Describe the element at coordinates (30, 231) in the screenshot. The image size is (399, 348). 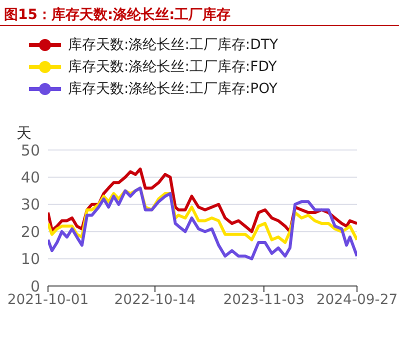
I see `y-tick-label: 20` at that location.